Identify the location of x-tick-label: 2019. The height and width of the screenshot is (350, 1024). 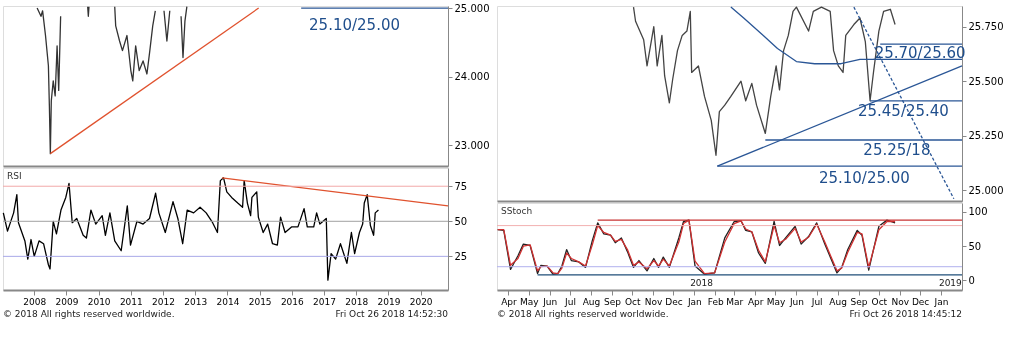
(389, 301).